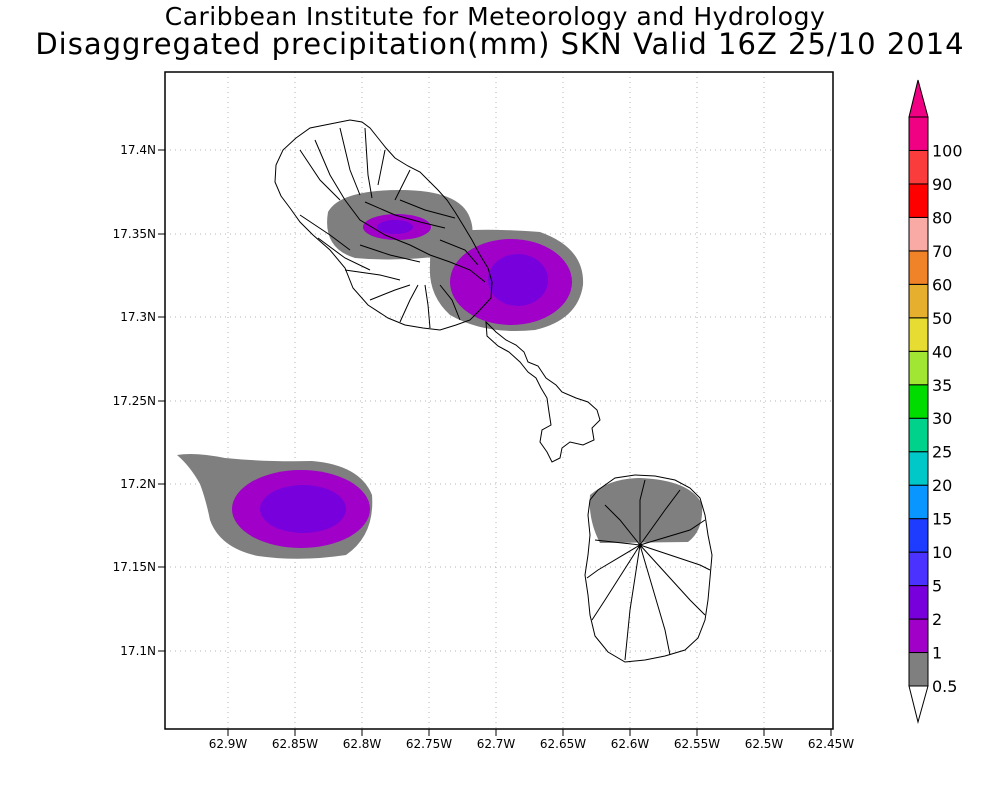  What do you see at coordinates (138, 651) in the screenshot?
I see `y-tick-label: 17.1N` at bounding box center [138, 651].